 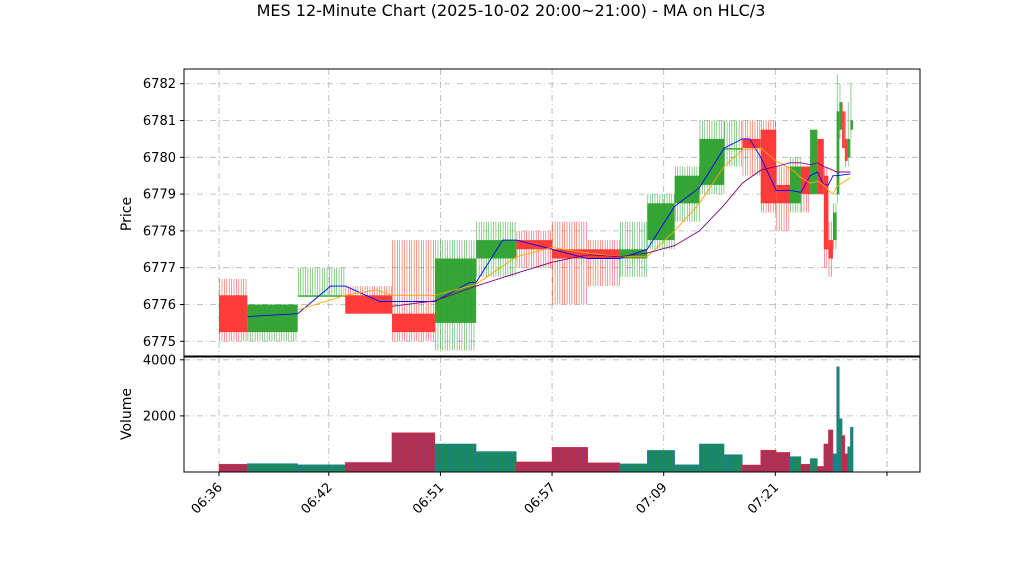 What do you see at coordinates (651, 498) in the screenshot?
I see `x-tick-label: 07:09` at bounding box center [651, 498].